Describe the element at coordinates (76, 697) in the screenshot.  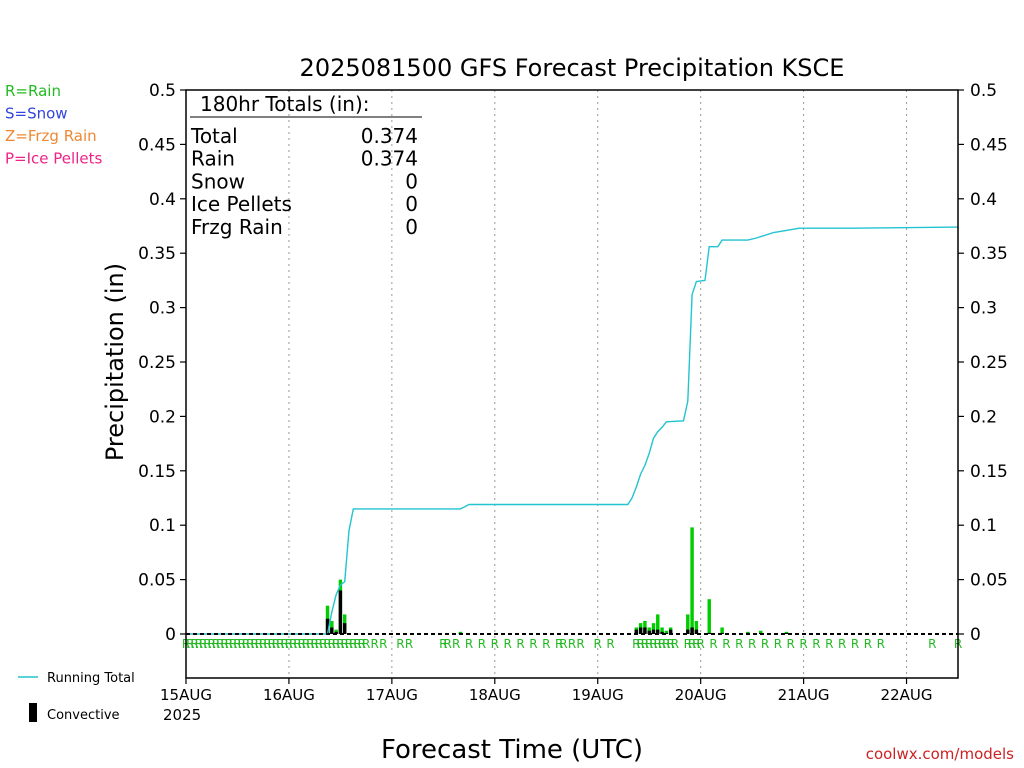
I see `series-legend: Running Total Convective` at that location.